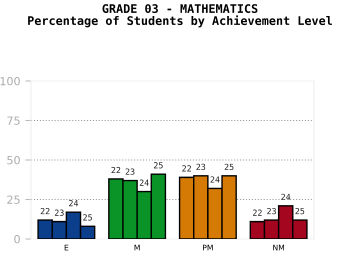 Image resolution: width=360 pixels, height=260 pixels. Describe the element at coordinates (45, 211) in the screenshot. I see `series-label: 22` at that location.